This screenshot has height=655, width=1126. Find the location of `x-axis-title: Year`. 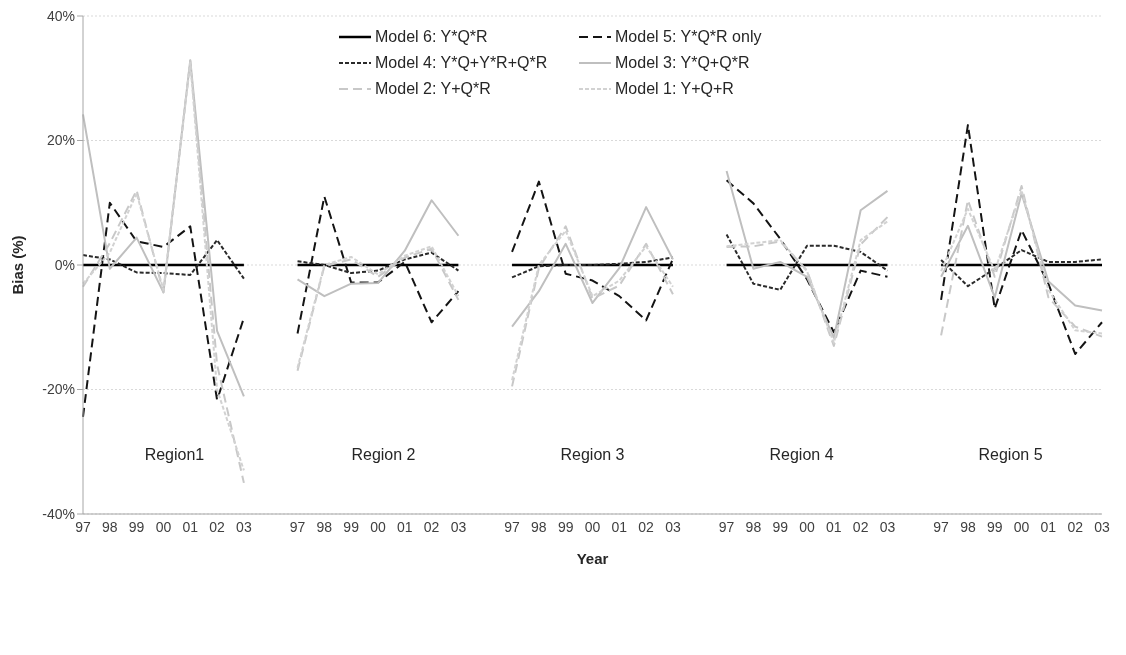

x-axis-title: Year is located at coordinates (592, 558).